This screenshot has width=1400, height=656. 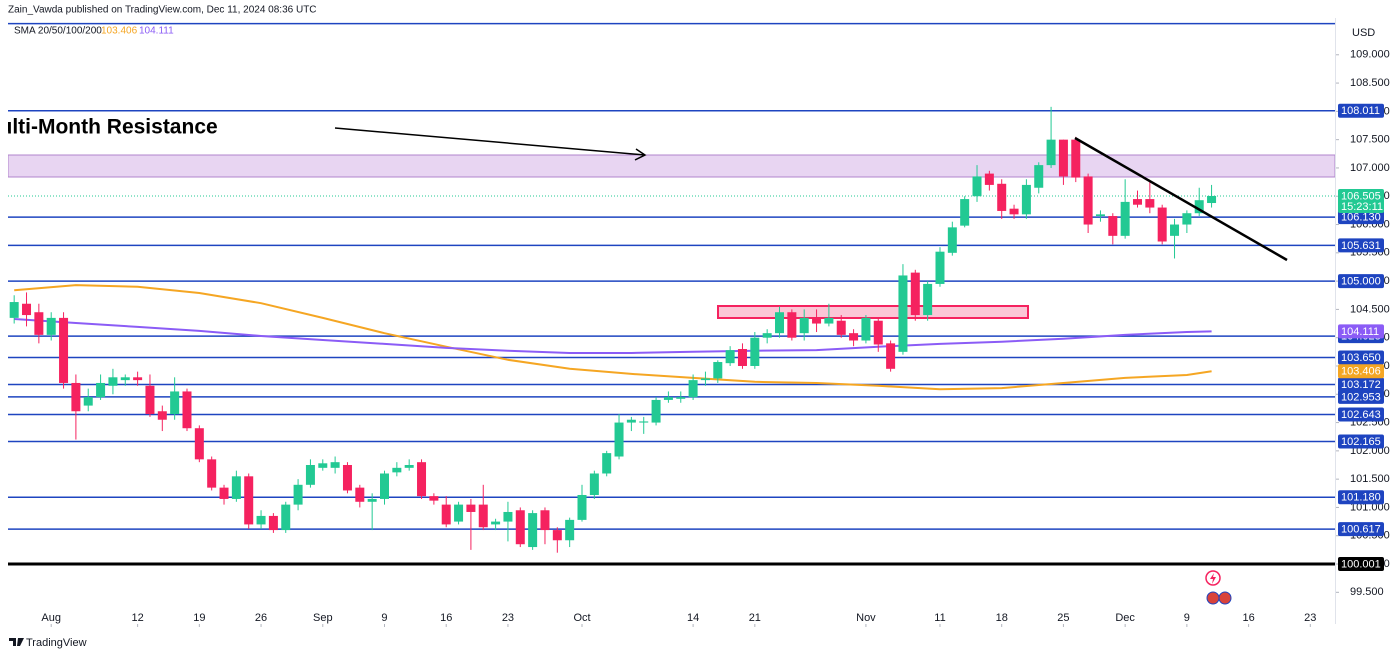 What do you see at coordinates (1370, 55) in the screenshot?
I see `y-tick-label: 109.000` at bounding box center [1370, 55].